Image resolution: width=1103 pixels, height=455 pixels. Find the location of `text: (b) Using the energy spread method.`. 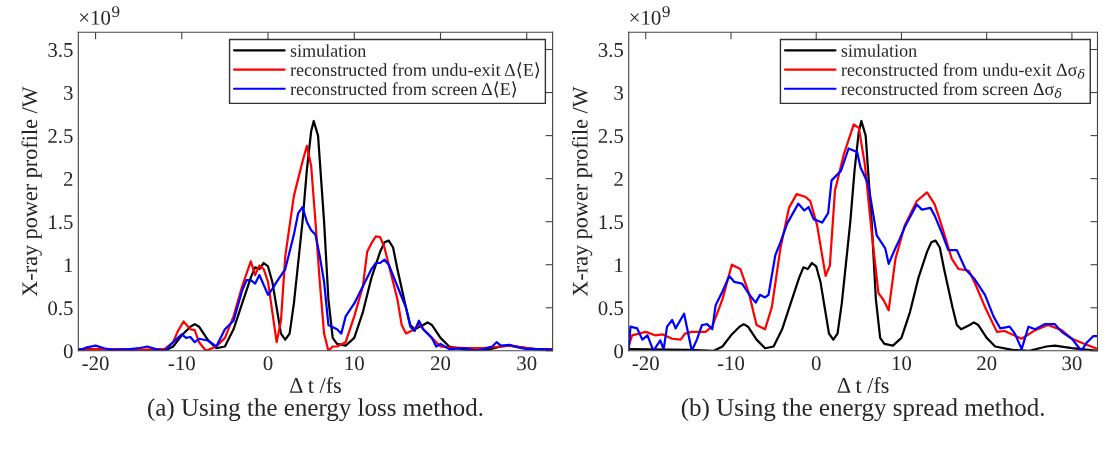

text: (b) Using the energy spread method. is located at coordinates (862, 410).